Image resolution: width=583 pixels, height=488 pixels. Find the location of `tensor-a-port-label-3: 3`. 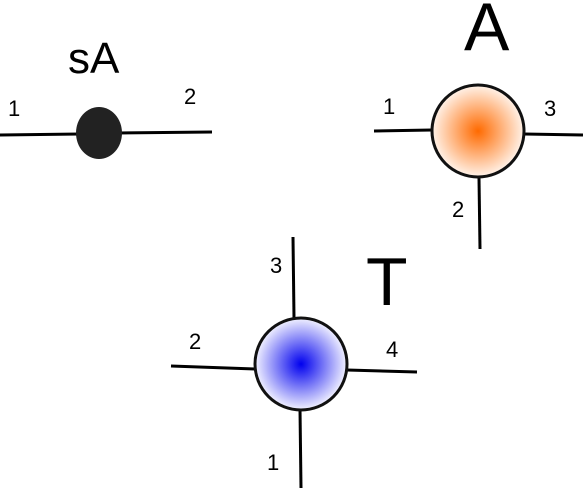

tensor-a-port-label-3: 3 is located at coordinates (550, 108).